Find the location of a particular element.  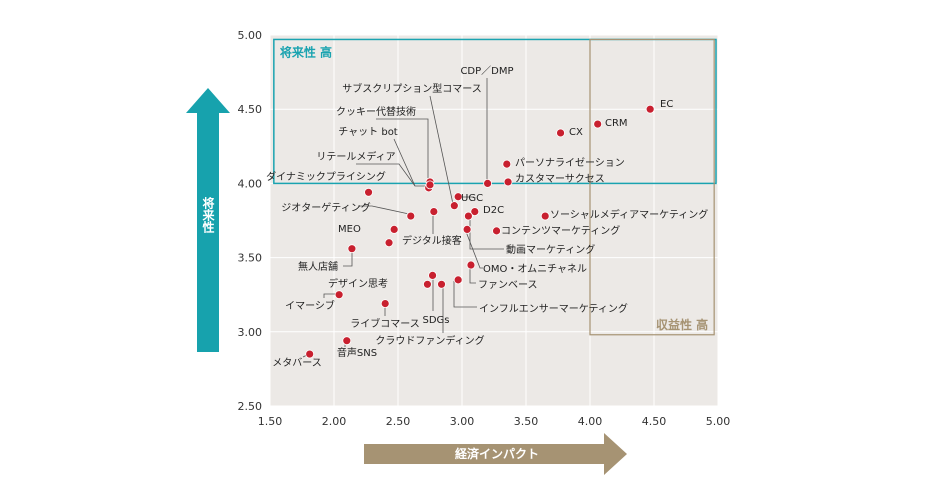

data-point-ファンベース is located at coordinates (471, 265).